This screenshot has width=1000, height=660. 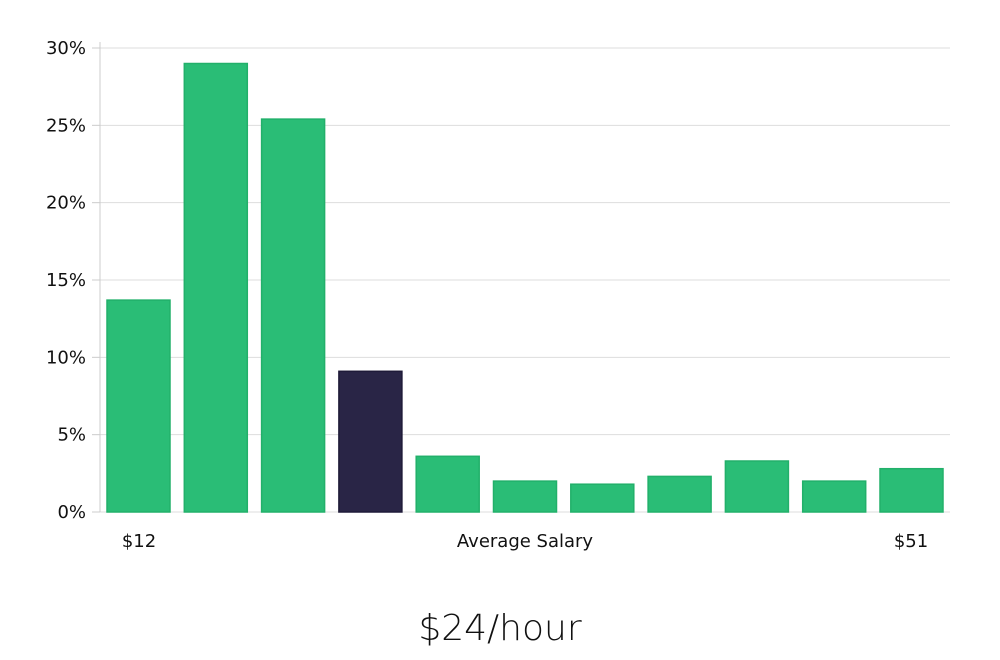 I want to click on y-axis-ticks: 0% 5% 10% 15% 20% 25% 30%, so click(x=73, y=280).